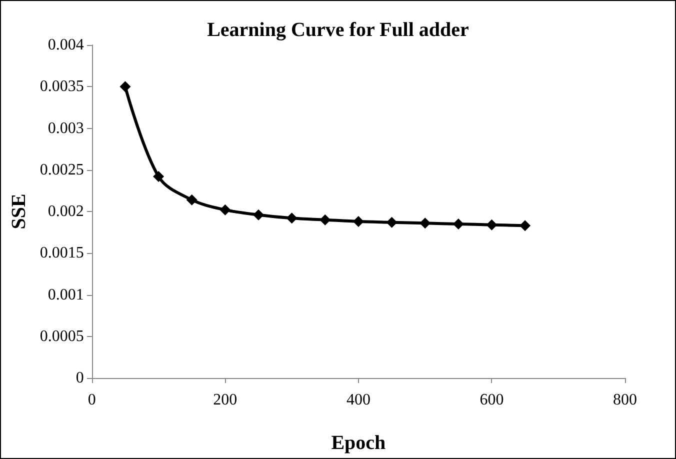 The width and height of the screenshot is (676, 459). What do you see at coordinates (92, 400) in the screenshot?
I see `x-tick-label: 0` at bounding box center [92, 400].